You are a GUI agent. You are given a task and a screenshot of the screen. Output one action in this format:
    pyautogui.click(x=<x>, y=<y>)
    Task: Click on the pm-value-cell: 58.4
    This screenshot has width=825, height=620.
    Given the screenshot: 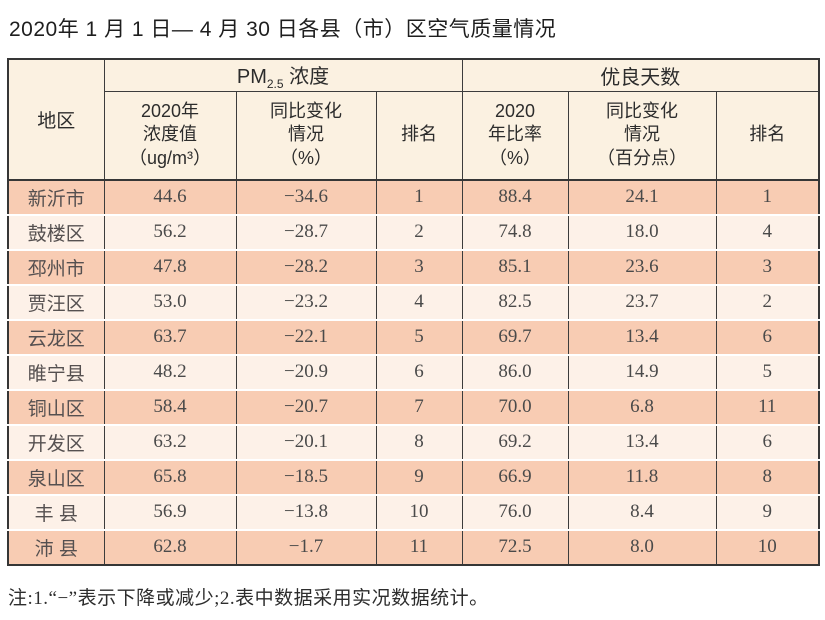 What is the action you would take?
    pyautogui.click(x=170, y=406)
    